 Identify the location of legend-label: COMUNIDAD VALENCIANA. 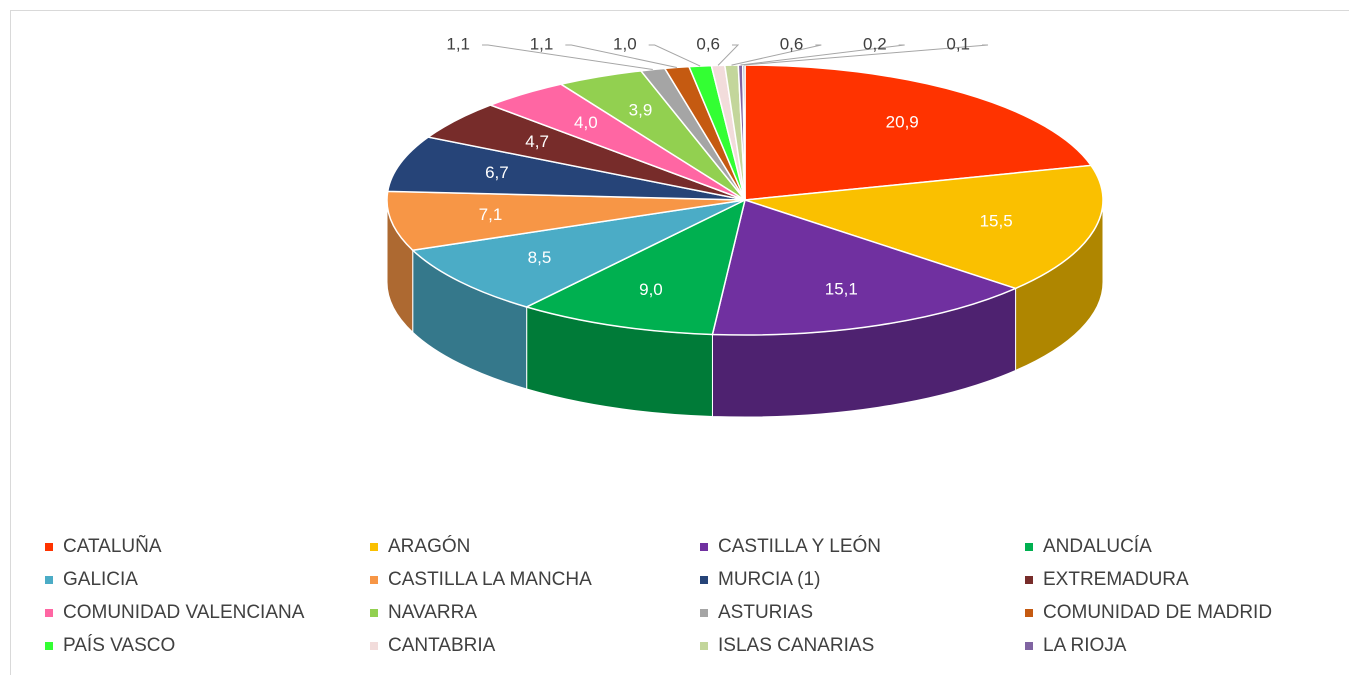
(184, 612).